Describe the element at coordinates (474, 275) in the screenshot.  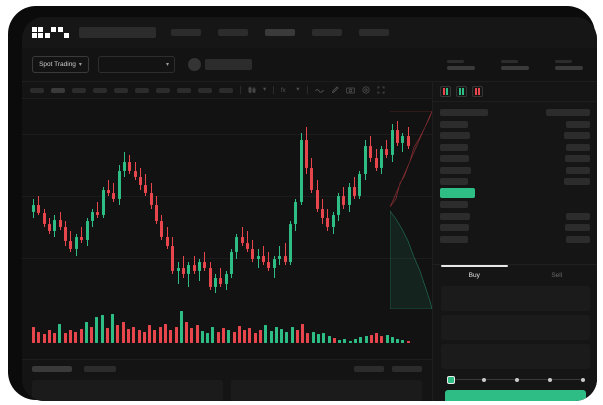
I see `tab-buy: Buy` at that location.